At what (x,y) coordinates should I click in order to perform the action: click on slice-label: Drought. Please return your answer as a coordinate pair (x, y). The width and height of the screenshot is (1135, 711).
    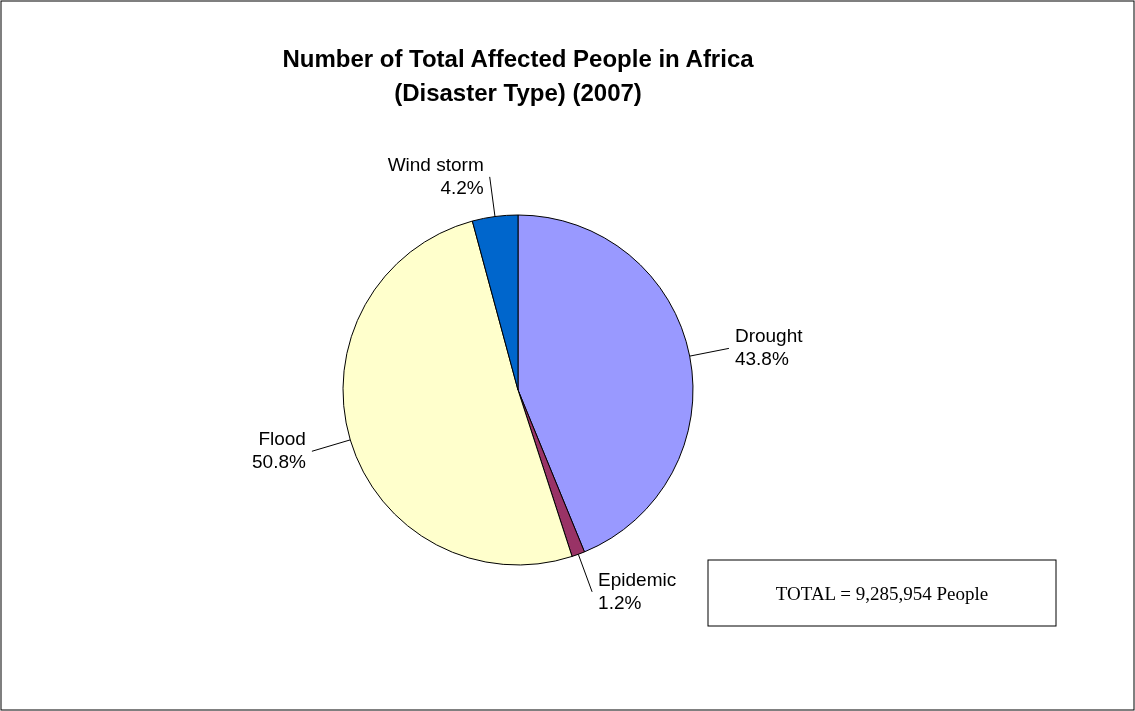
    Looking at the image, I should click on (769, 336).